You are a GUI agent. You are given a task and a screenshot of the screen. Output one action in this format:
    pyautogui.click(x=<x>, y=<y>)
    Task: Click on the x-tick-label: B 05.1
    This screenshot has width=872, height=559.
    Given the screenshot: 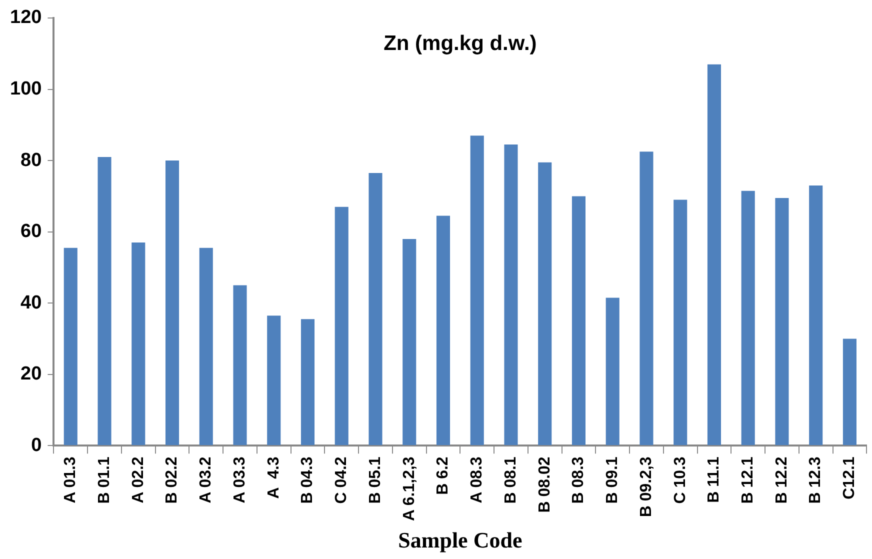 What is the action you would take?
    pyautogui.click(x=375, y=480)
    